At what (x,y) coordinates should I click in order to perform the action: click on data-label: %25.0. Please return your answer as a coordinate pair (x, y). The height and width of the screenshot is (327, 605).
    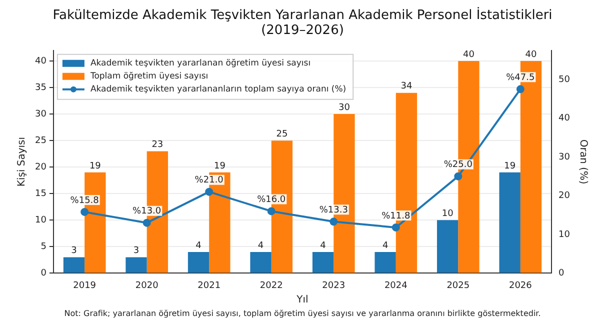
    Looking at the image, I should click on (458, 165).